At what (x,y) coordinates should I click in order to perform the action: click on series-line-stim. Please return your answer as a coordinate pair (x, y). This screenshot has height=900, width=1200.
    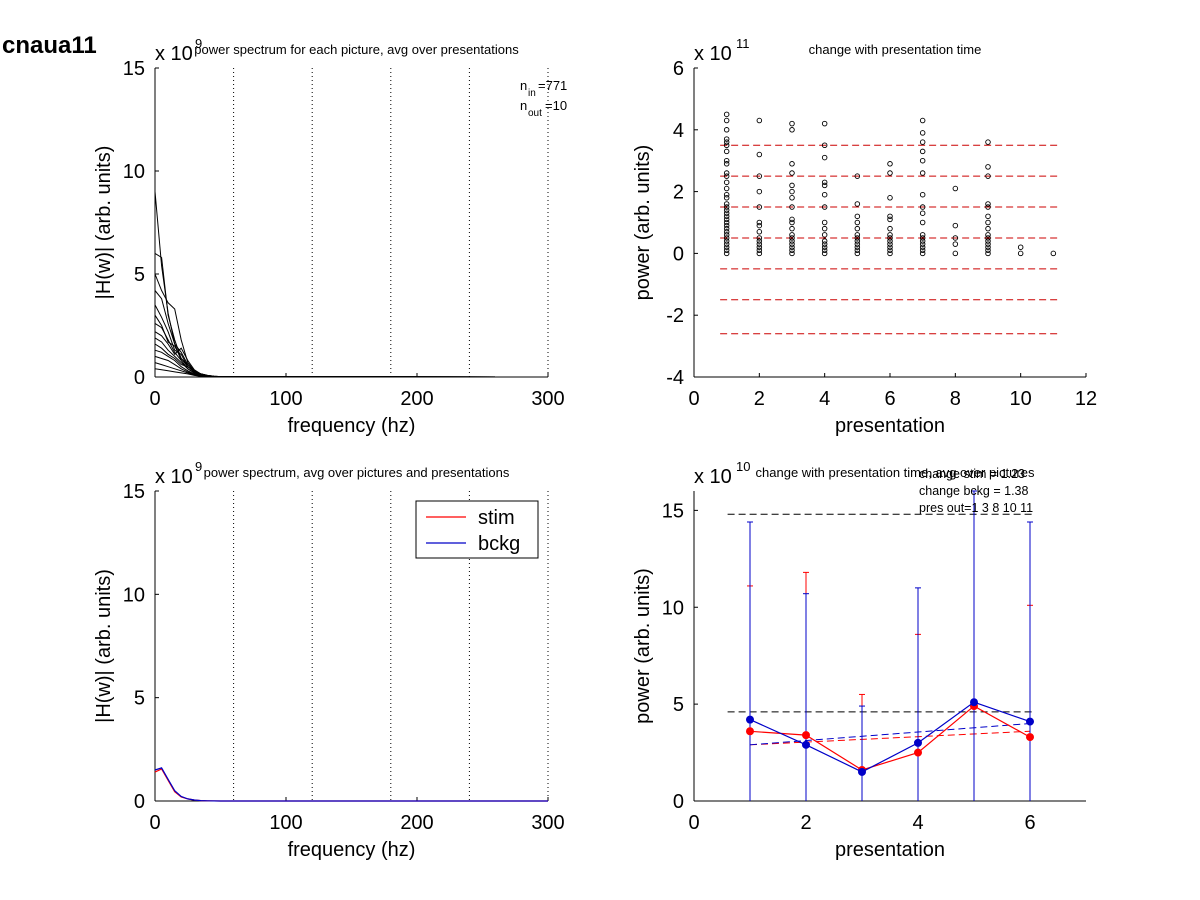
    Looking at the image, I should click on (890, 738).